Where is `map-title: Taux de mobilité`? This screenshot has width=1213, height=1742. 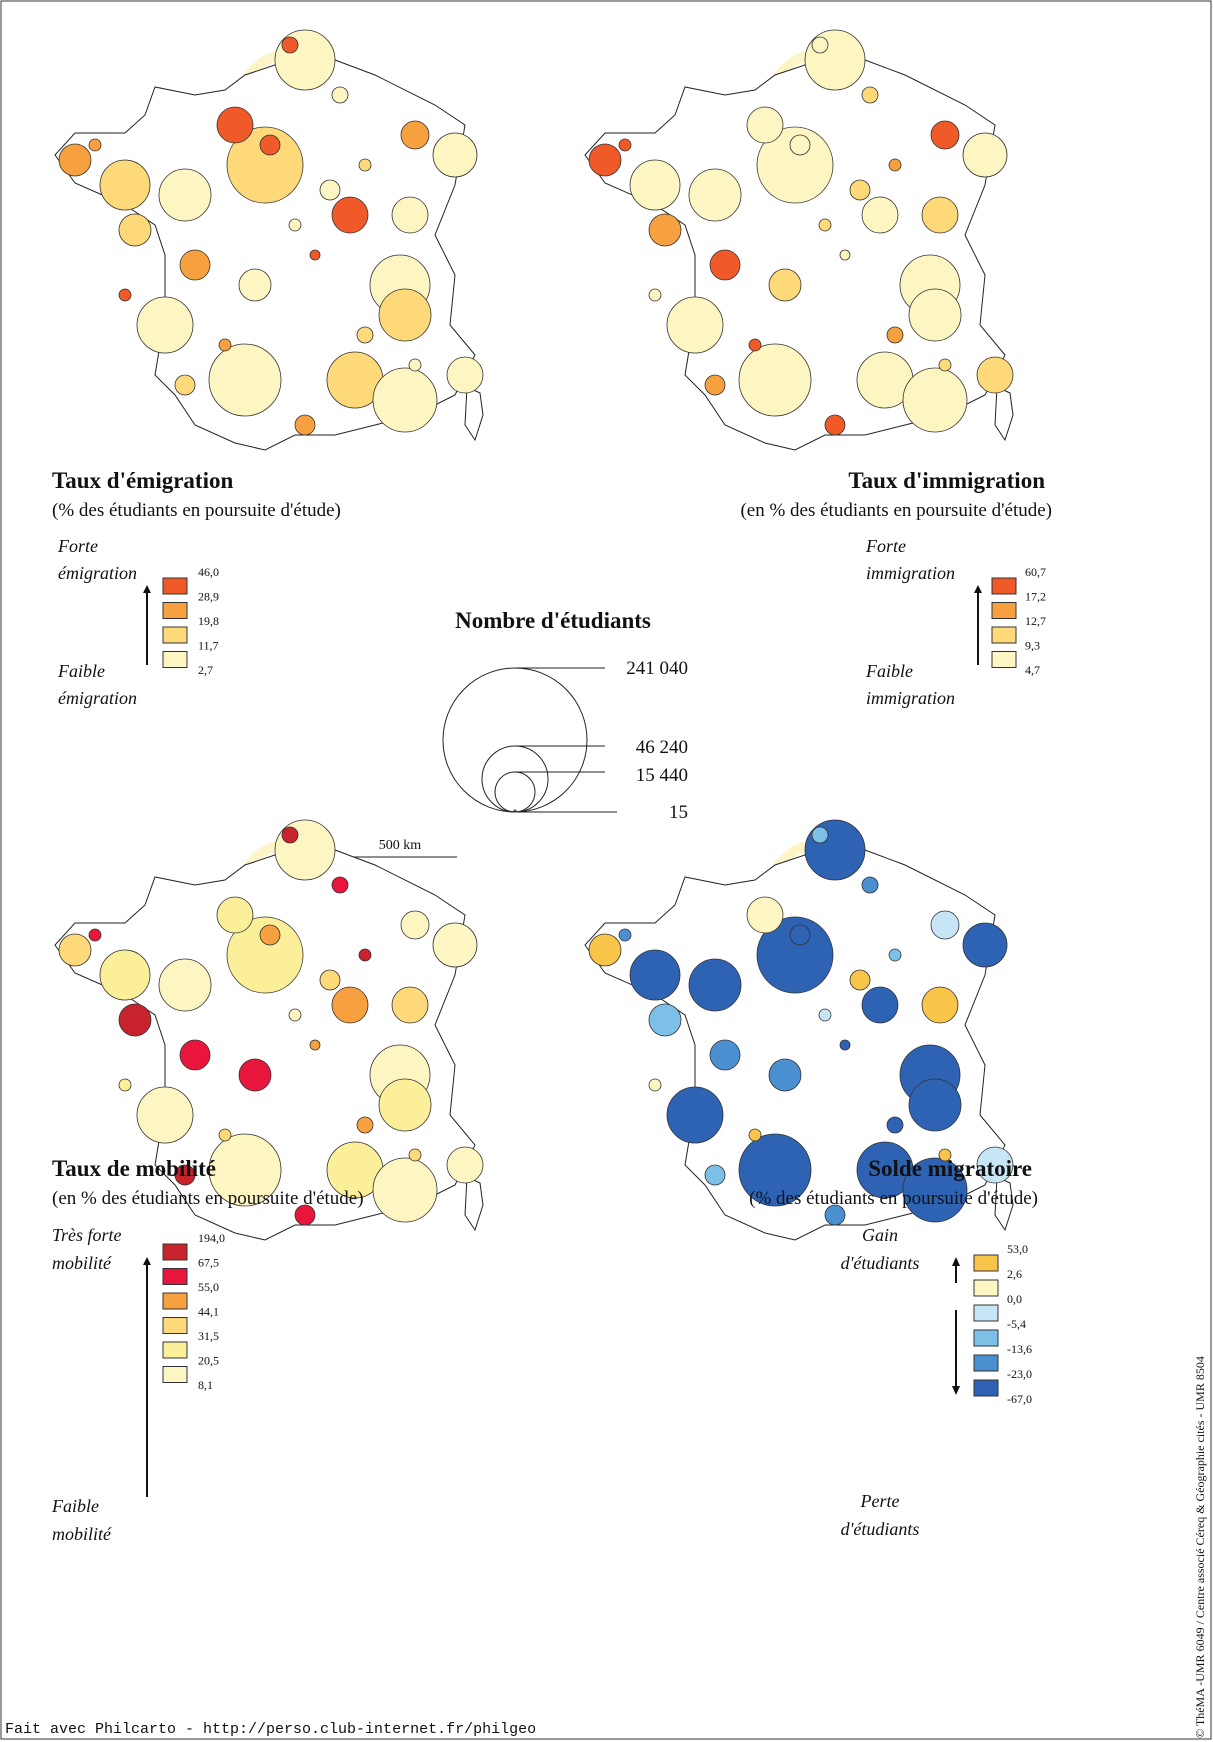 map-title: Taux de mobilité is located at coordinates (134, 1168).